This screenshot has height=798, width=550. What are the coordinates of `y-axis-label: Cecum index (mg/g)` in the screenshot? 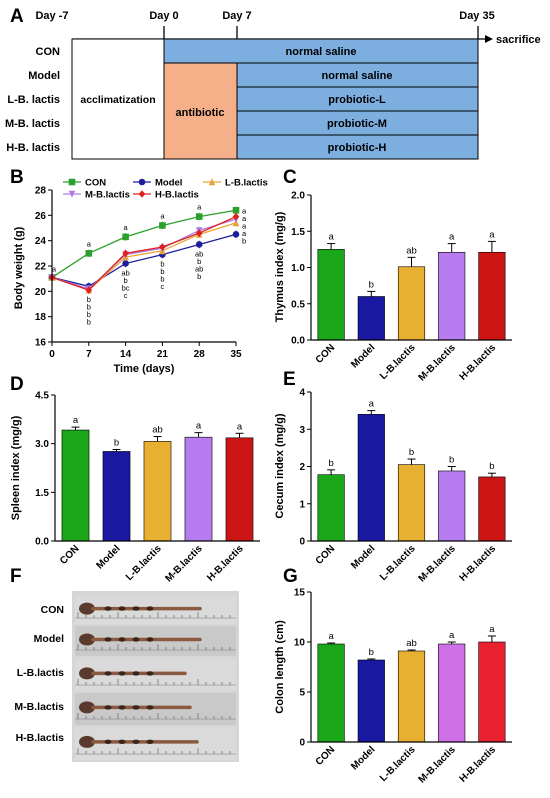 It's located at (280, 465).